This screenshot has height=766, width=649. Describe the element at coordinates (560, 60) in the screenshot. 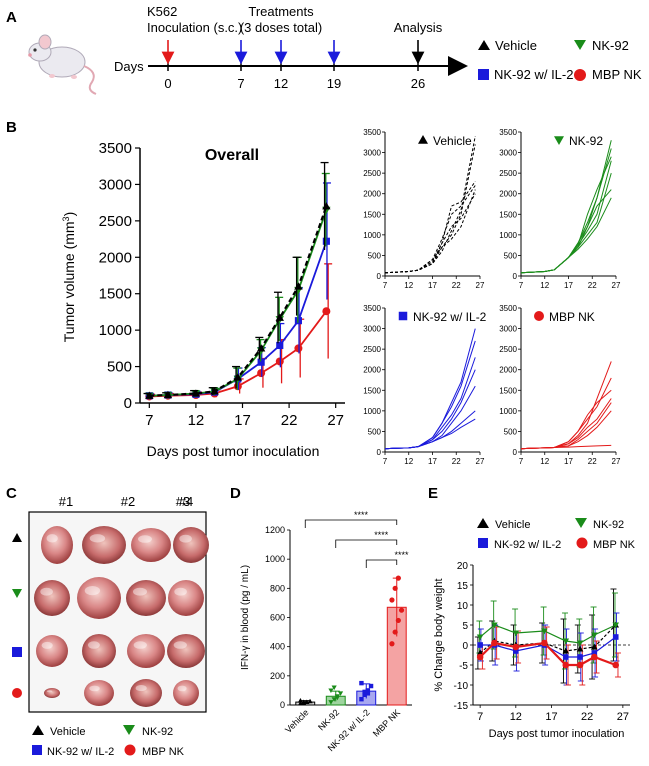

I see `legend-top: Vehicle NK-92 NK-92 w/ IL-2 MBP NK` at that location.